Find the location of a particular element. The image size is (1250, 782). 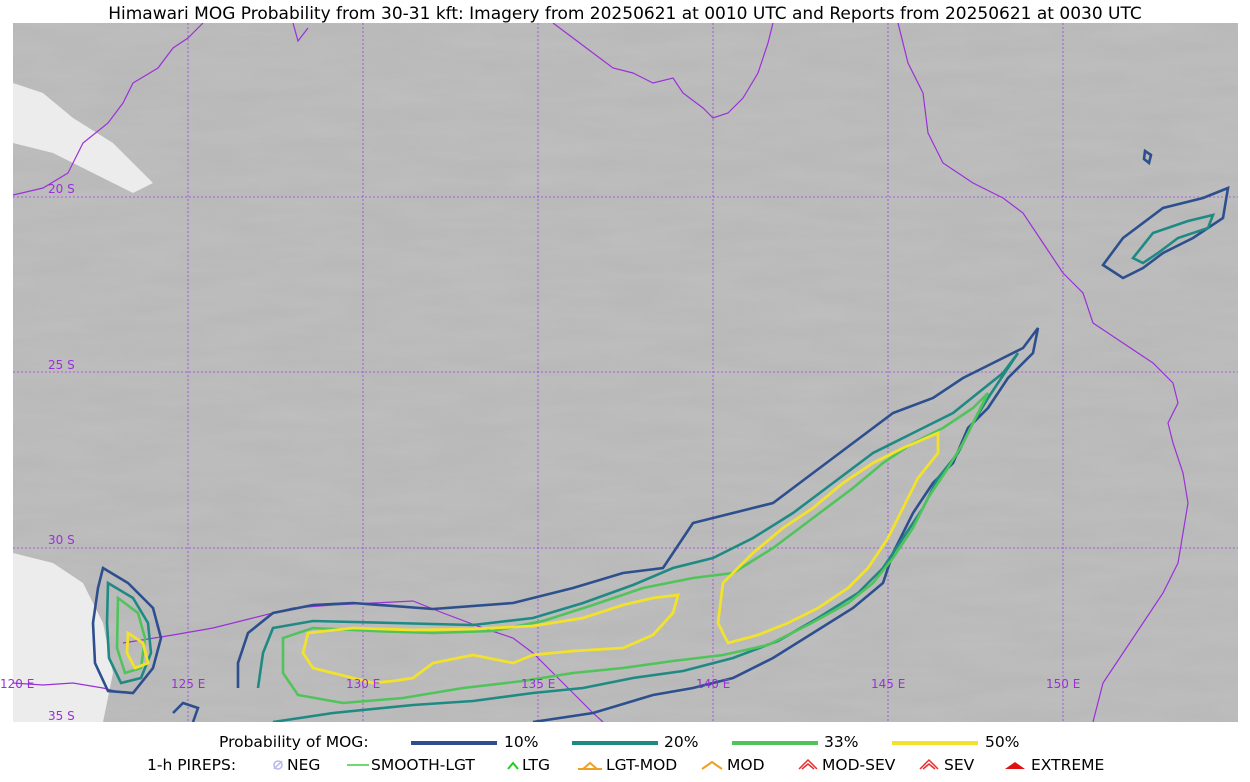

probability-legend-title: Probability of MOG: is located at coordinates (294, 742).